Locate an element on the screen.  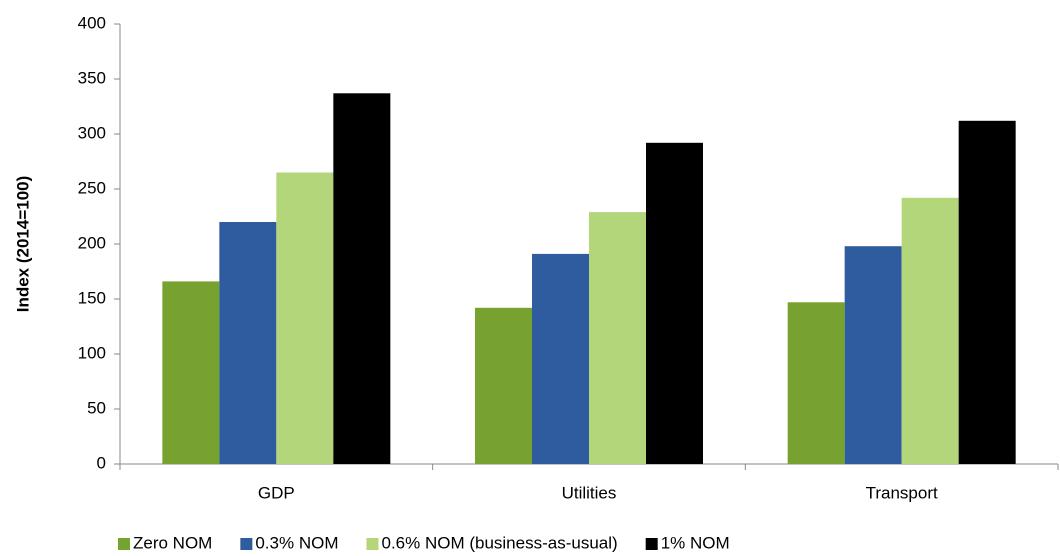
legend-label: 0.6% NOM (business-as-usual) is located at coordinates (499, 542).